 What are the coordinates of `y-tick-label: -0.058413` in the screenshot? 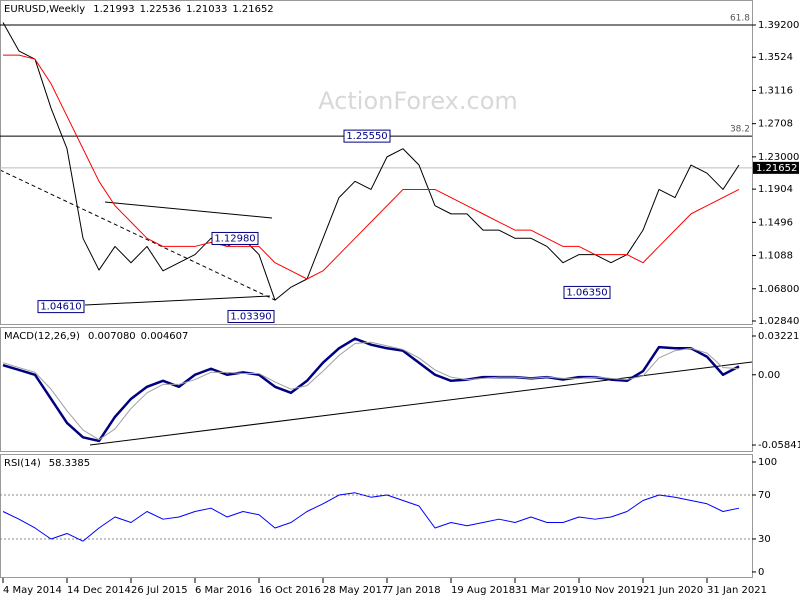 It's located at (779, 445).